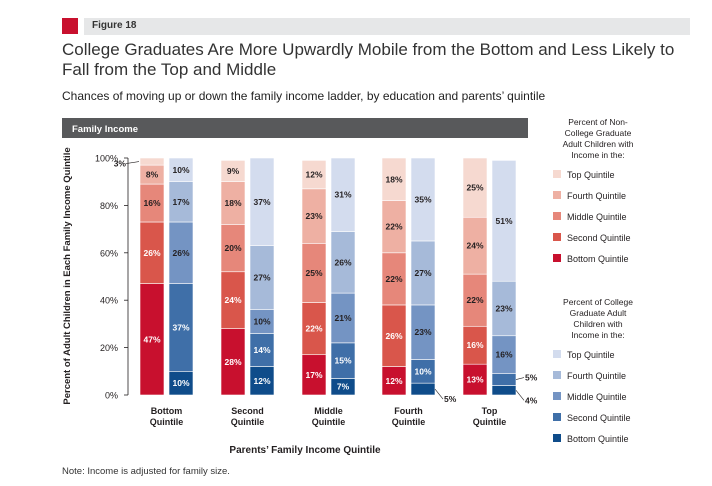 The width and height of the screenshot is (712, 486). I want to click on bar-value-label: 47%, so click(151, 339).